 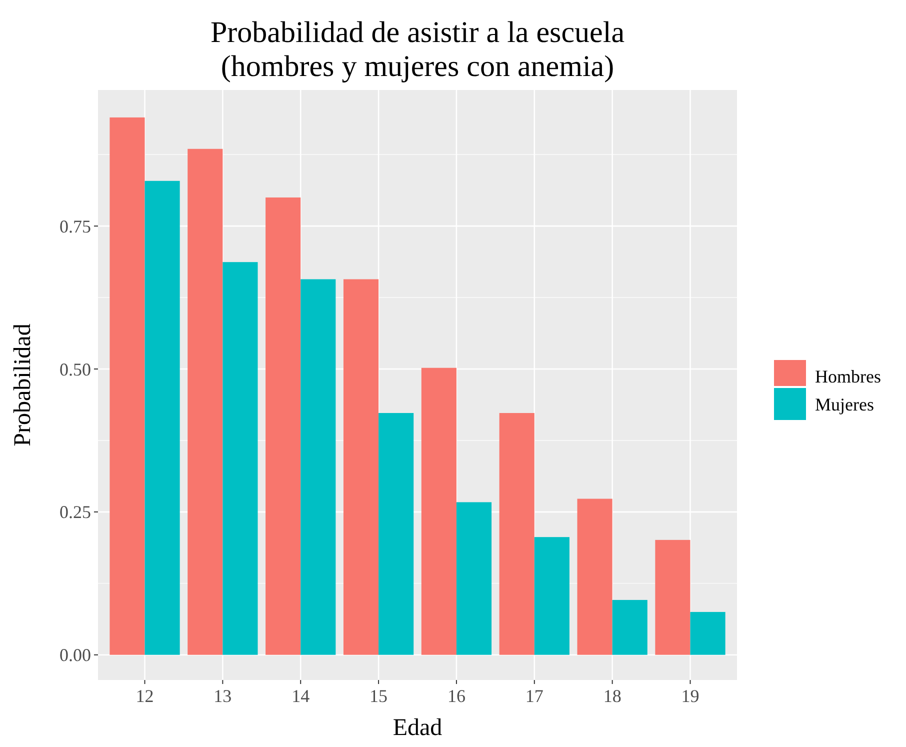 I want to click on y-axis-title: Probabilidad, so click(x=23, y=385).